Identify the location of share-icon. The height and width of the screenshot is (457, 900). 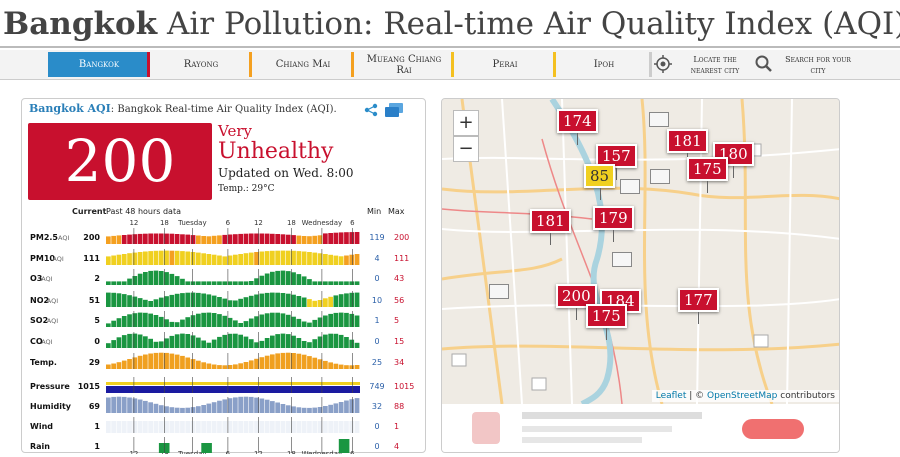
(371, 110).